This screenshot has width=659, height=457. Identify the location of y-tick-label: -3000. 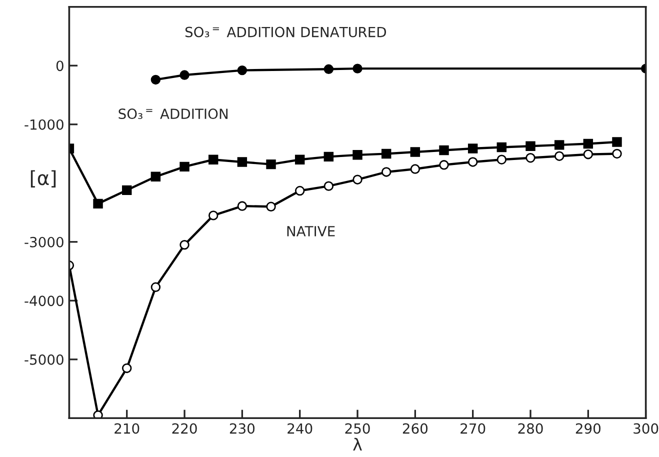
(44, 242).